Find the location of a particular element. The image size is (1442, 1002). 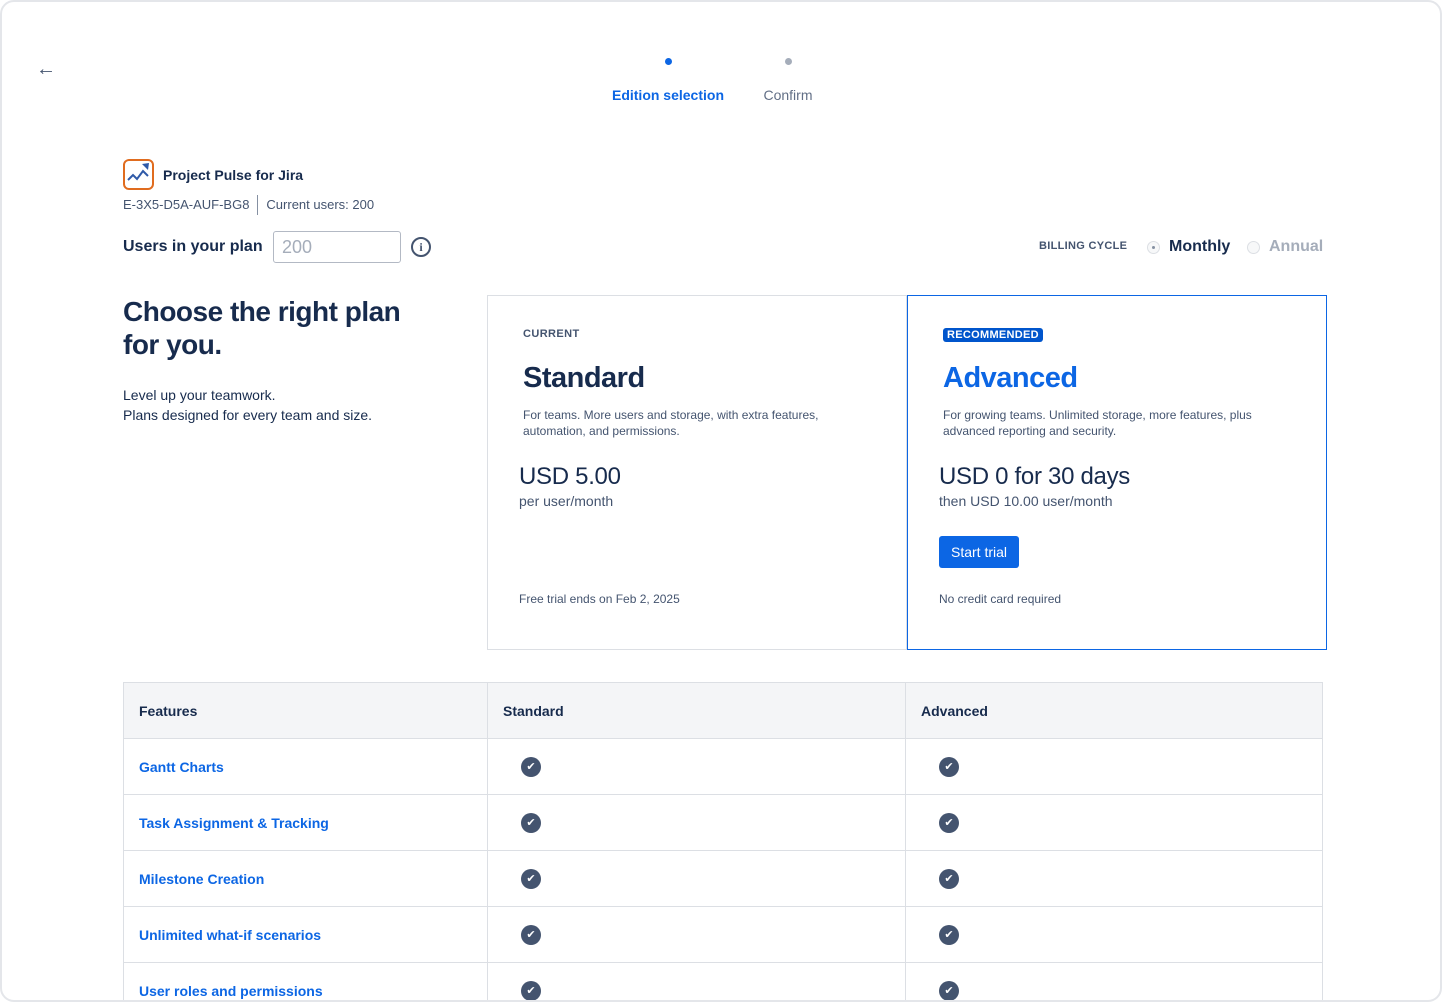

feature-link: User roles and permissions is located at coordinates (305, 981).